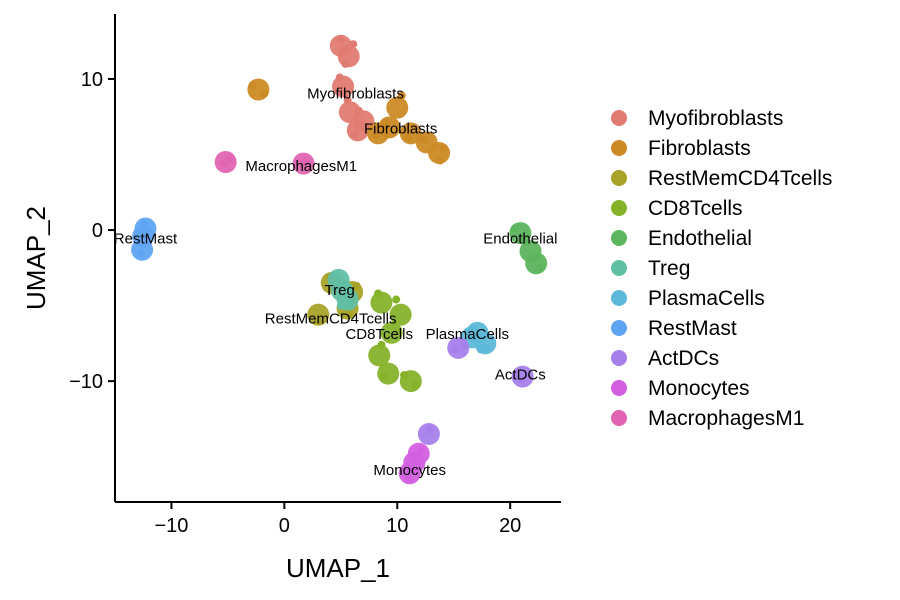  I want to click on legend-label: Endothelial, so click(700, 238).